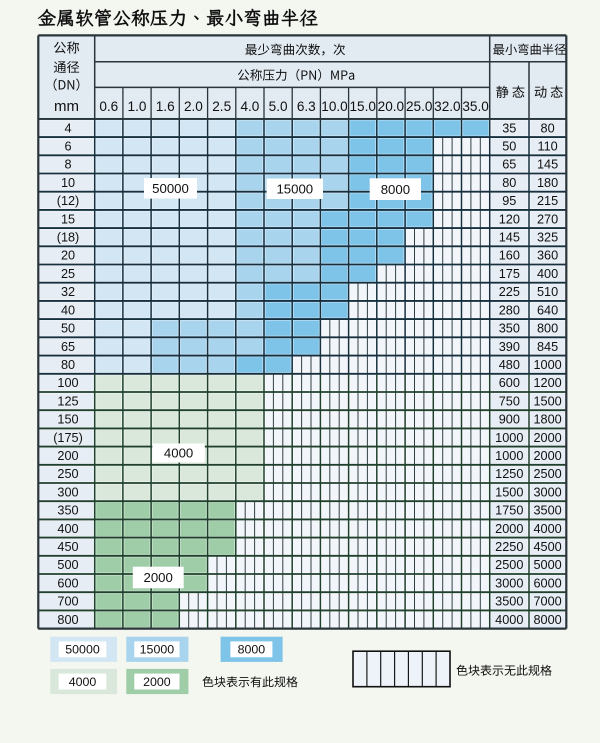  What do you see at coordinates (68, 310) in the screenshot?
I see `svg-text: 40` at bounding box center [68, 310].